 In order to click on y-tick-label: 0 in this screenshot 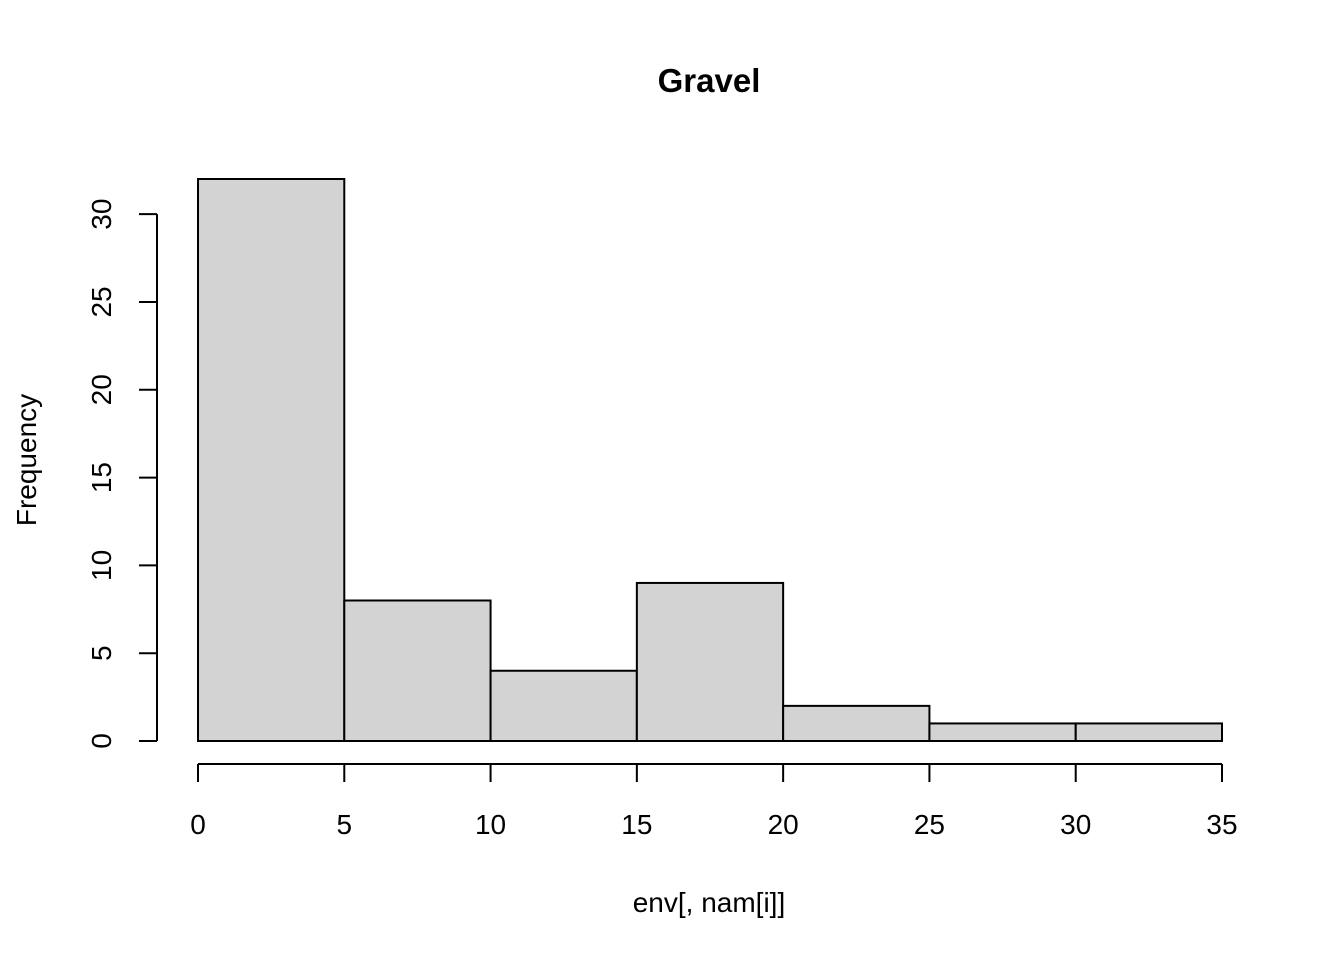, I will do `click(101, 741)`.